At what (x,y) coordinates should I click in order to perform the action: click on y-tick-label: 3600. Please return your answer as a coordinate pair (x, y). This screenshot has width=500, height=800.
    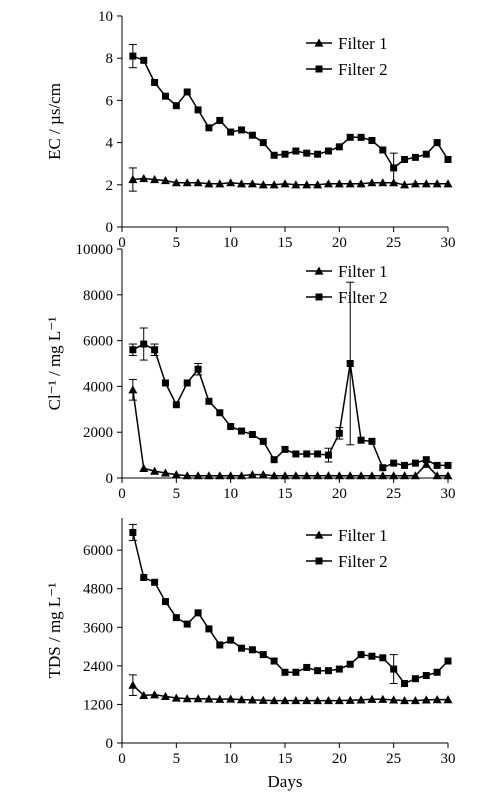
    Looking at the image, I should click on (98, 628).